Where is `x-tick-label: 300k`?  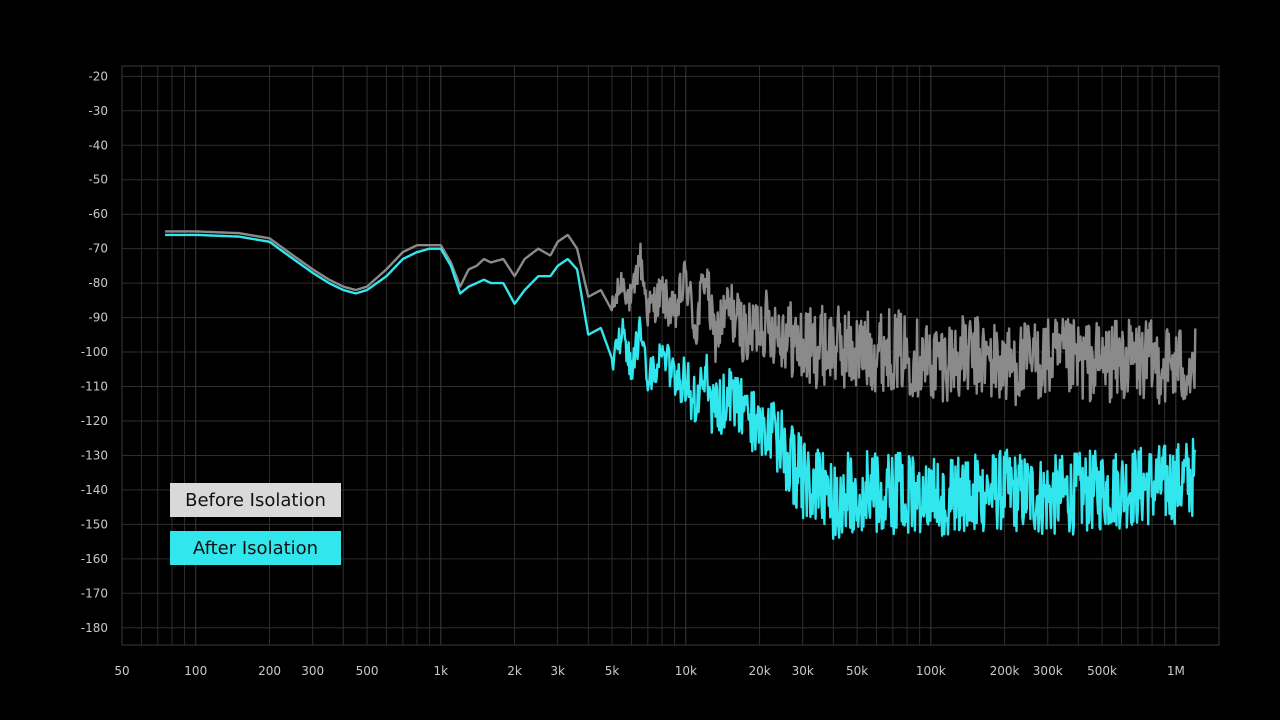 x-tick-label: 300k is located at coordinates (1048, 671).